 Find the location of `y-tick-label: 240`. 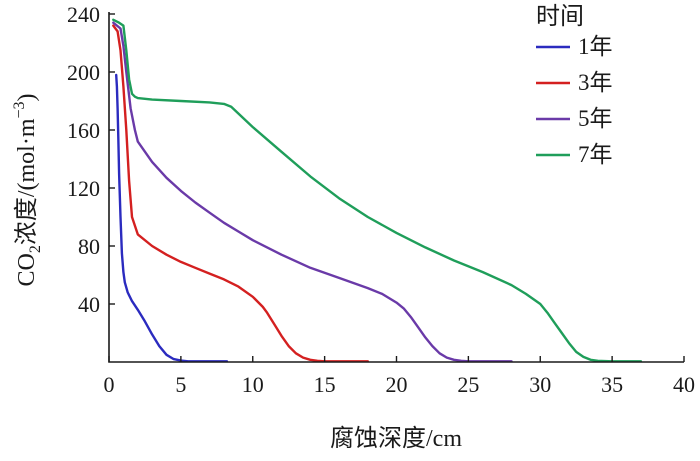

y-tick-label: 240 is located at coordinates (83, 14).